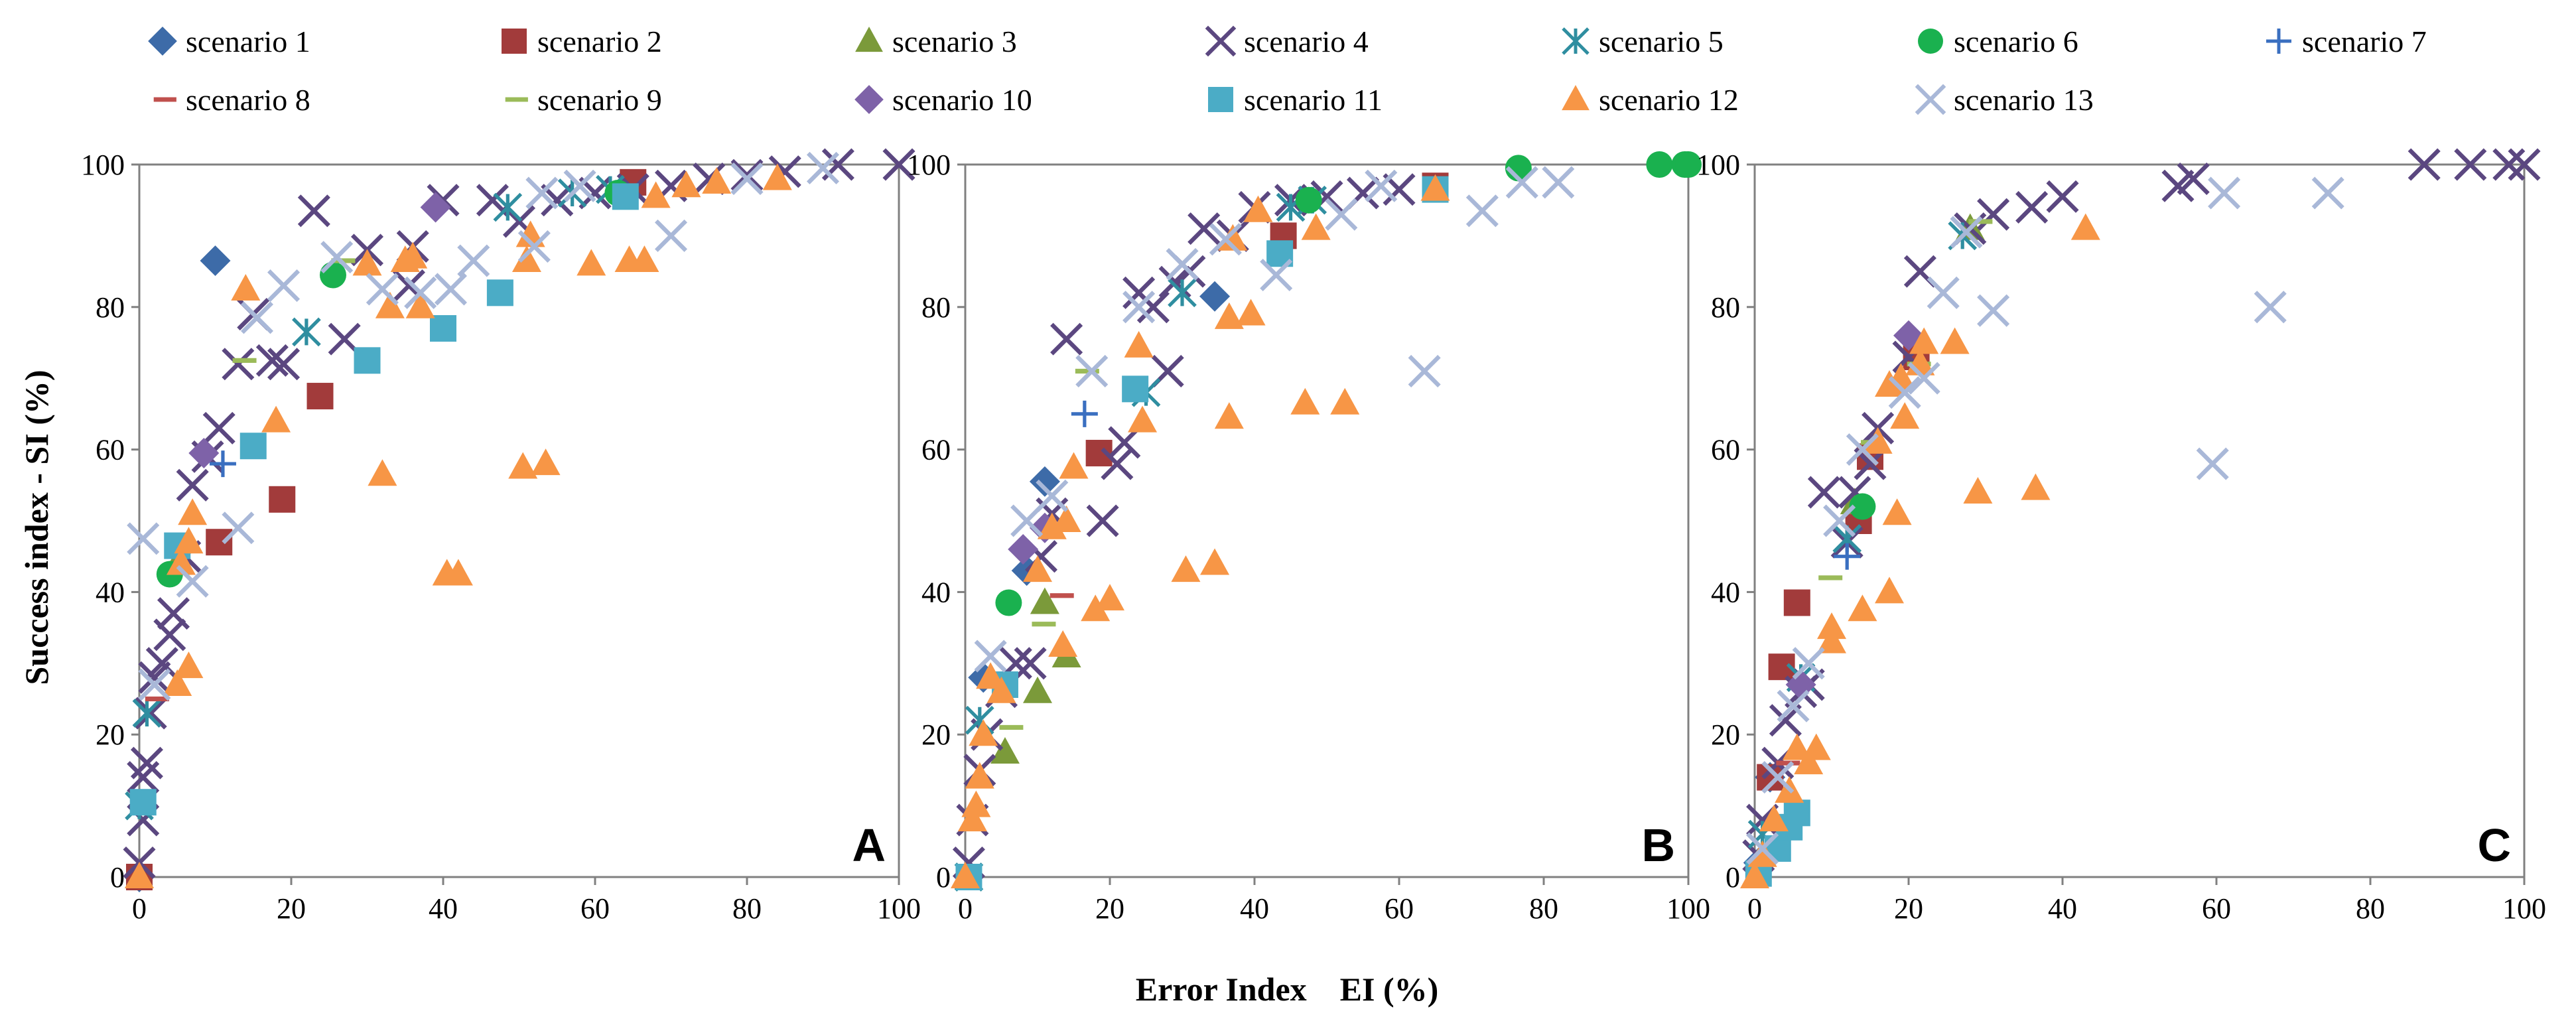 The width and height of the screenshot is (2576, 1021). I want to click on legend-item-scenario-6: scenario 6, so click(1998, 41).